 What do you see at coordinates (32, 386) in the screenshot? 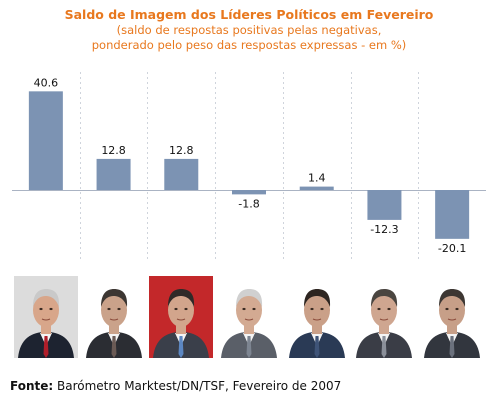
I see `source-label: Fonte:` at bounding box center [32, 386].